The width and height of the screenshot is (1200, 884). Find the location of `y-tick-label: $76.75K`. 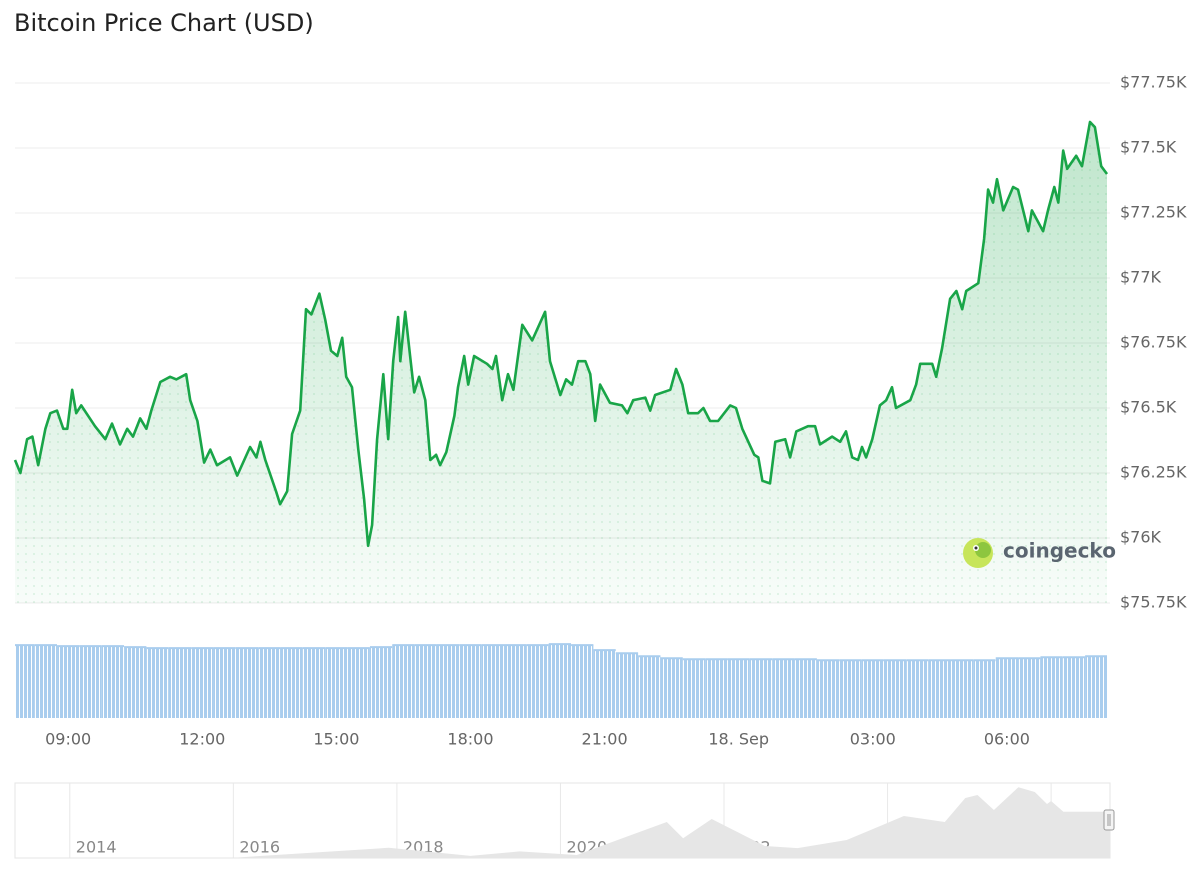

y-tick-label: $76.75K is located at coordinates (1153, 342).